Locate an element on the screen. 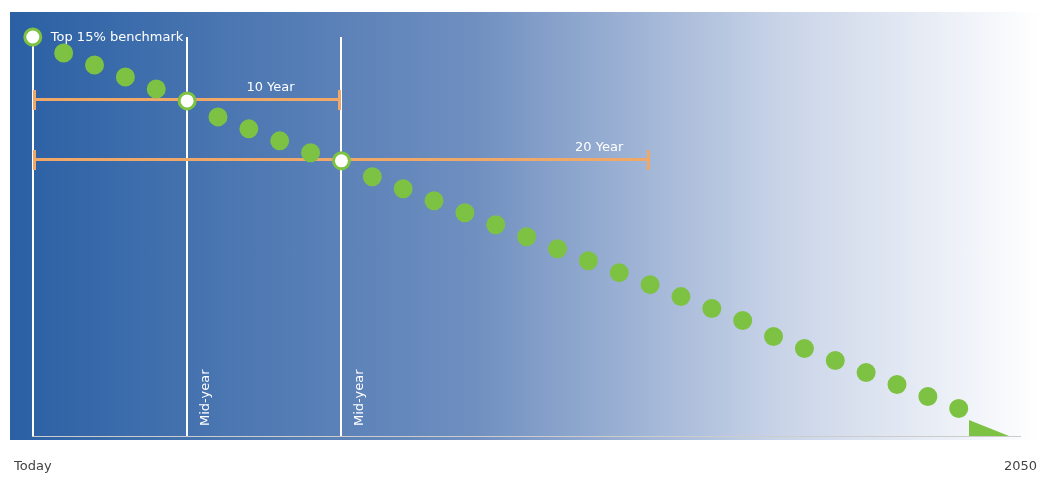  x-tick-label: 2050 is located at coordinates (1020, 465).